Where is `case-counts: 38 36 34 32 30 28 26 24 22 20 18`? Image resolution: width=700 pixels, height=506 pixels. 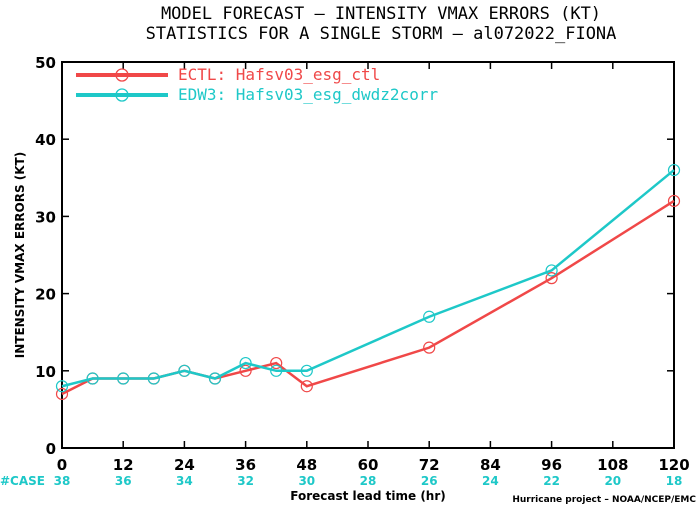 case-counts: 38 36 34 32 30 28 26 24 22 20 18 is located at coordinates (368, 481).